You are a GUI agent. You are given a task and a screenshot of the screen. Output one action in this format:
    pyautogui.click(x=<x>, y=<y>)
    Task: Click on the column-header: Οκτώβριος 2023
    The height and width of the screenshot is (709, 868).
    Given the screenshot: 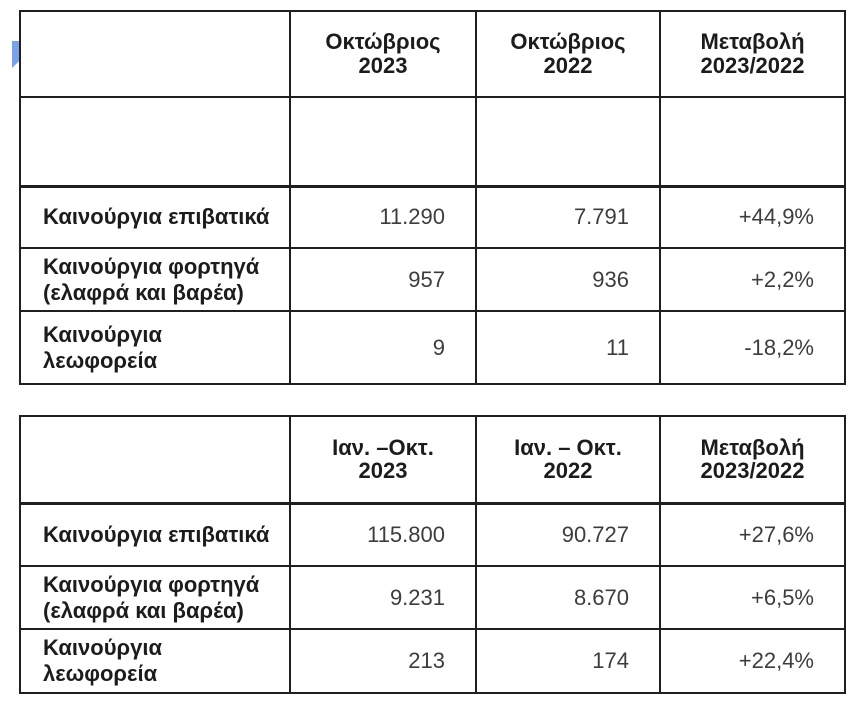 What is the action you would take?
    pyautogui.click(x=383, y=54)
    